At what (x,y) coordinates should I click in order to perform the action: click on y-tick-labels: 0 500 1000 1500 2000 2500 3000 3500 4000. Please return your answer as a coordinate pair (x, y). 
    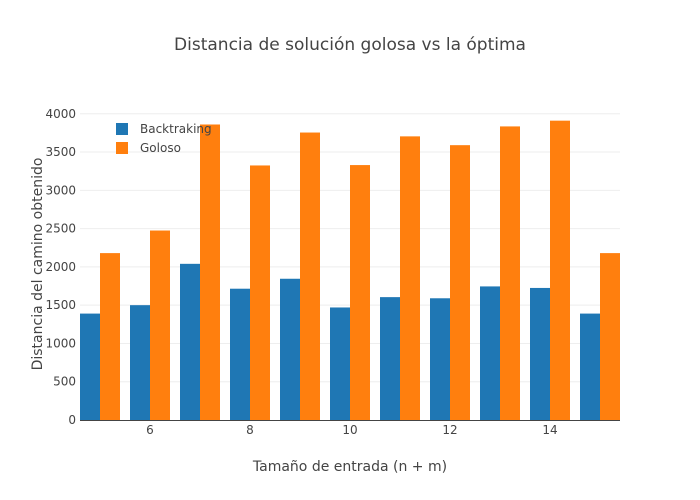
    Looking at the image, I should click on (60, 267).